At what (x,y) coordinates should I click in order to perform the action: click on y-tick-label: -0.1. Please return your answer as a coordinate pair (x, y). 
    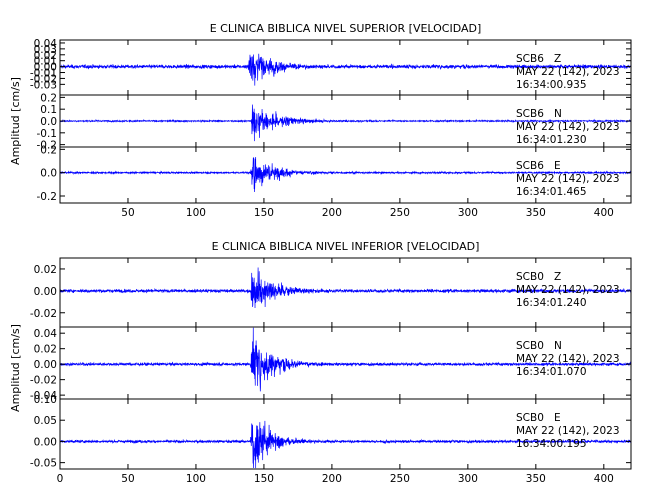
    Looking at the image, I should click on (47, 134).